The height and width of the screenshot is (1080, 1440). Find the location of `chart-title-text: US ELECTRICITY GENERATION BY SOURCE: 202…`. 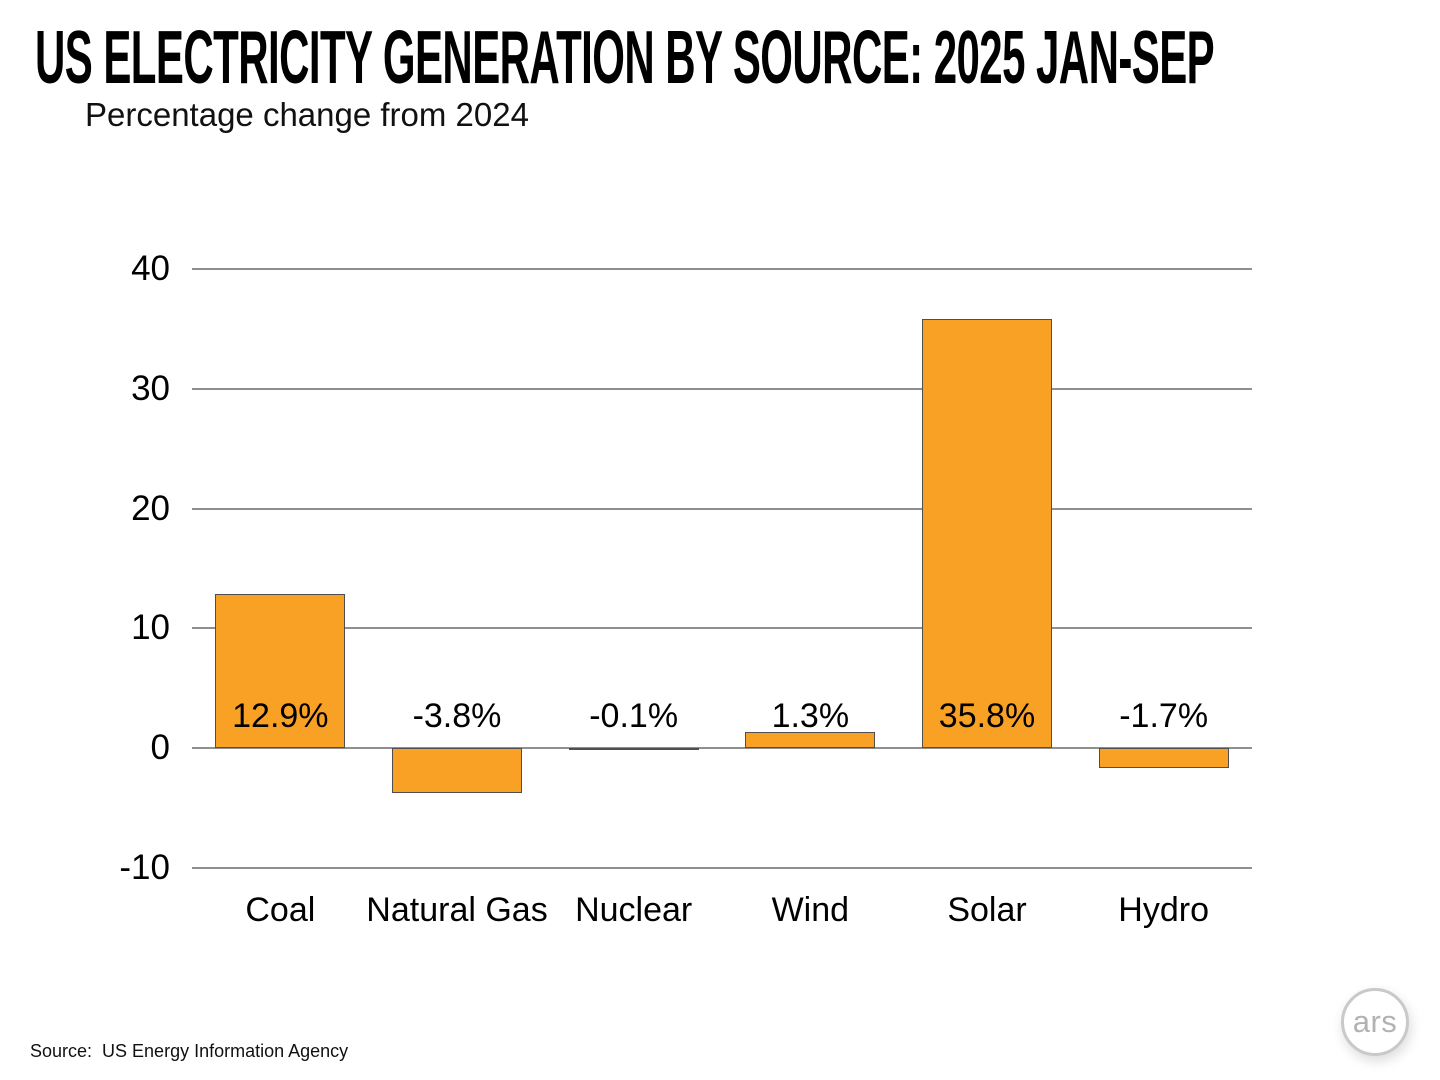

chart-title-text: US ELECTRICITY GENERATION BY SOURCE: 202… is located at coordinates (625, 57).